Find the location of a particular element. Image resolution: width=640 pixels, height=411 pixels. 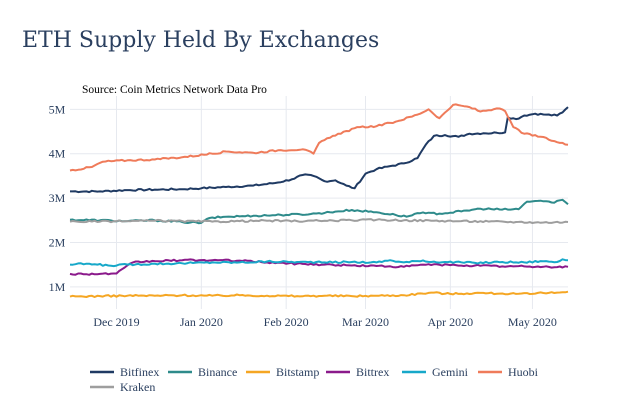

x-tick-label: Feb 2020 is located at coordinates (286, 322).